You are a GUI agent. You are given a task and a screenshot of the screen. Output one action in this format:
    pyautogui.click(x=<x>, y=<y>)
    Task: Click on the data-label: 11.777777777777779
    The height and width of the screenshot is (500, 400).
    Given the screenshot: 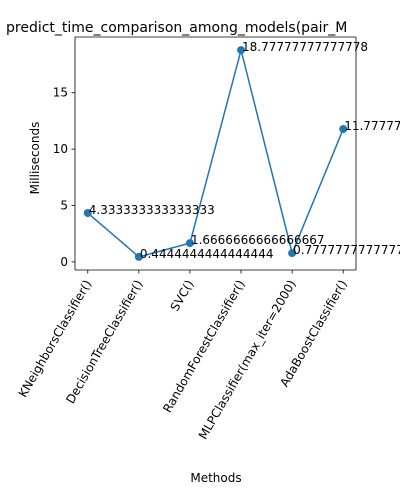 What is the action you would take?
    pyautogui.click(x=372, y=126)
    